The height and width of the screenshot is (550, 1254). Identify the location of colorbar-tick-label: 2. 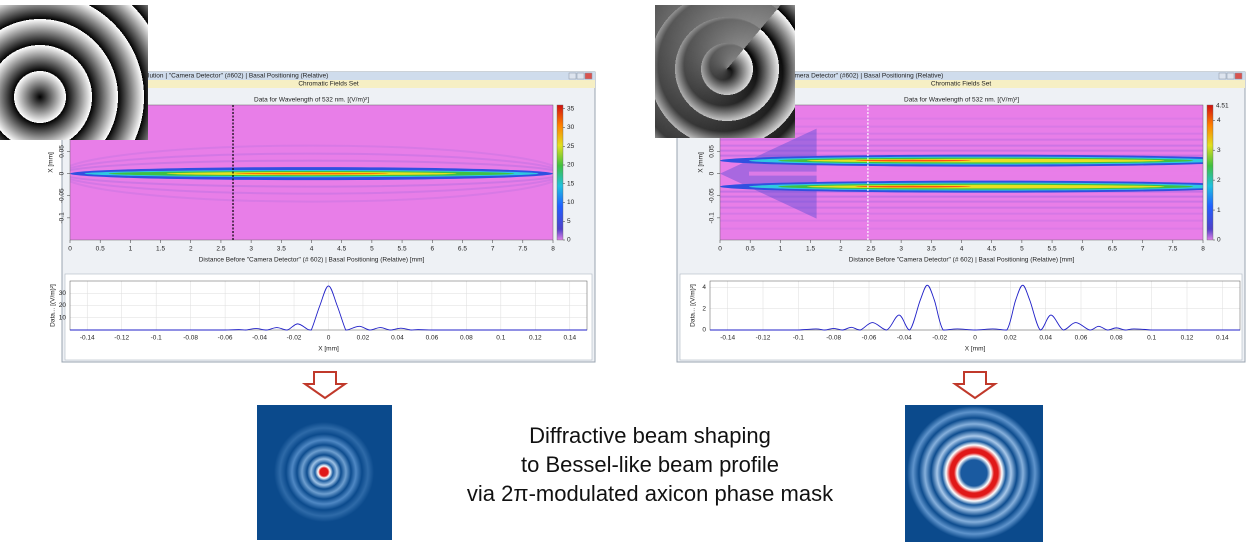
(1219, 180).